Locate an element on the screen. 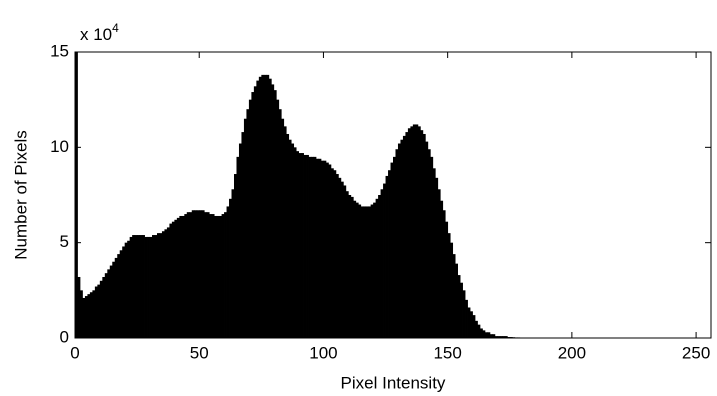 The image size is (717, 396). x-axis-label: Pixel Intensity is located at coordinates (393, 382).